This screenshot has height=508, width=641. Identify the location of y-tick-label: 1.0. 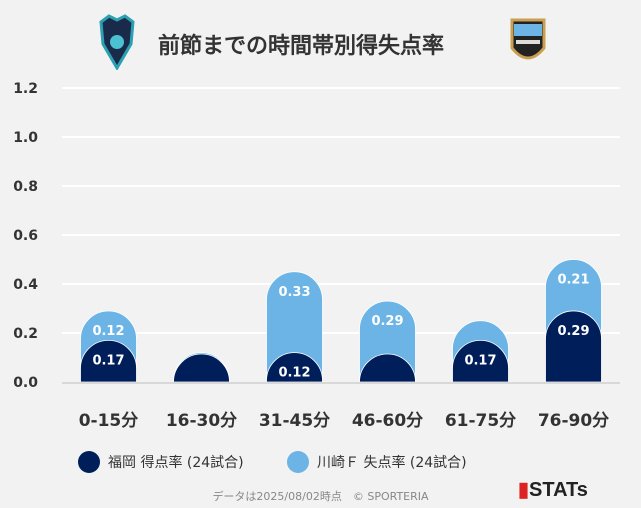
(25, 138).